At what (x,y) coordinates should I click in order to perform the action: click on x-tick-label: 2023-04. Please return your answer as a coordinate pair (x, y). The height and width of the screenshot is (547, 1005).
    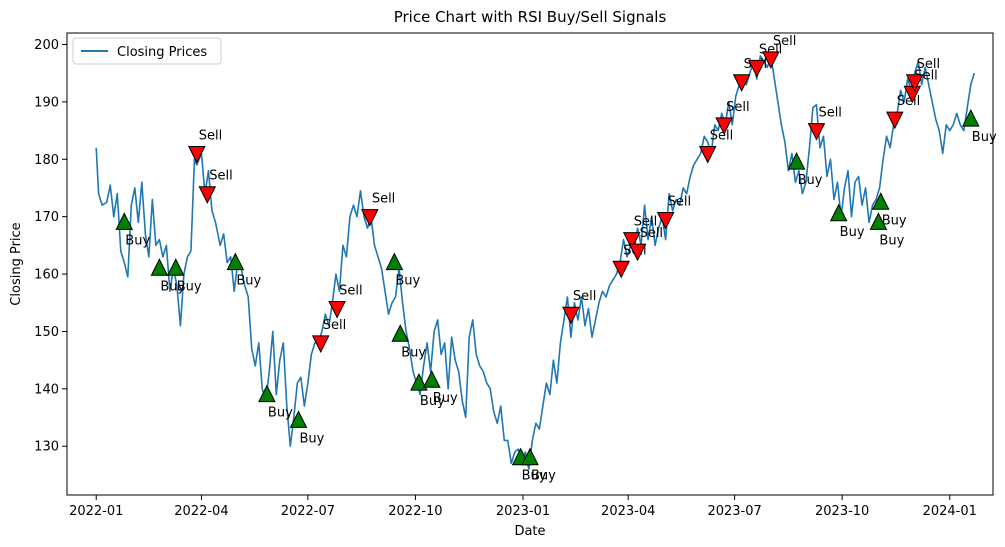
    Looking at the image, I should click on (628, 511).